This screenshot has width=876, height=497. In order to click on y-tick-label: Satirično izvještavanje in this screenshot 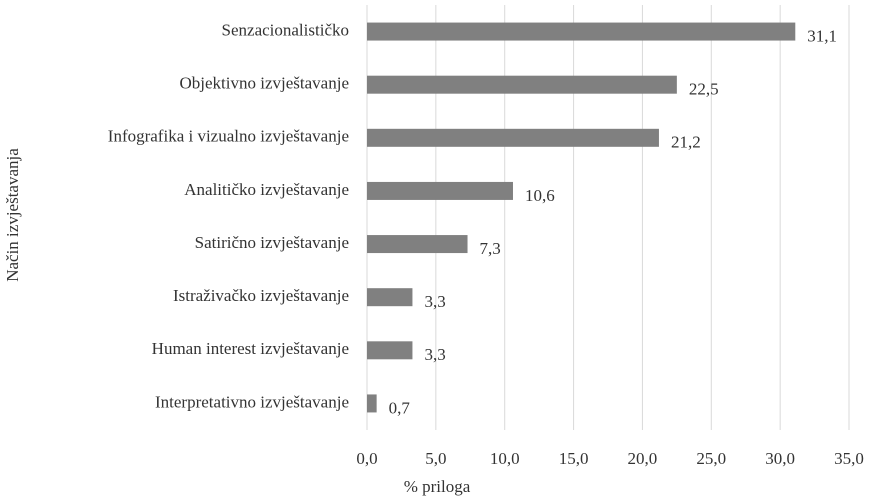, I will do `click(272, 242)`.